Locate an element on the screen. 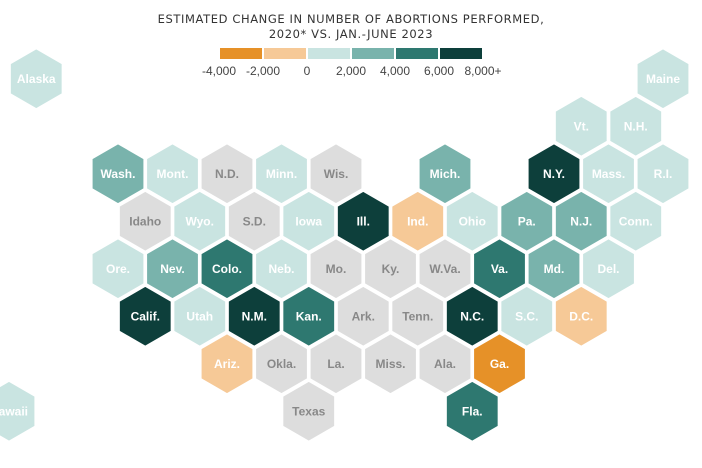 This screenshot has height=468, width=702. legend-tick-label: 2,000 is located at coordinates (351, 71).